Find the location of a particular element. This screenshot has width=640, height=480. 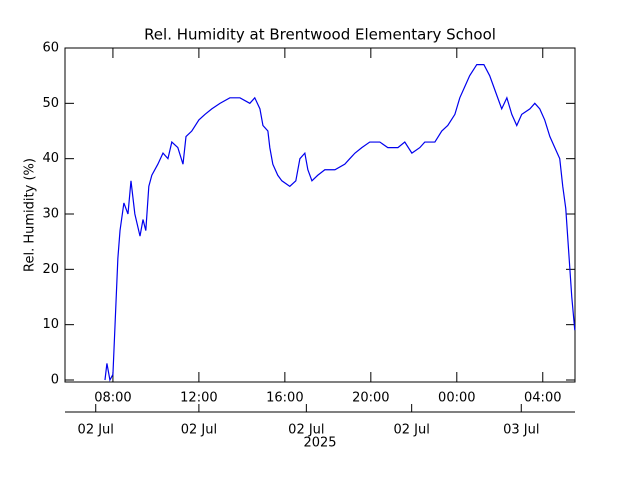

y-tick-label: 60 is located at coordinates (50, 48).